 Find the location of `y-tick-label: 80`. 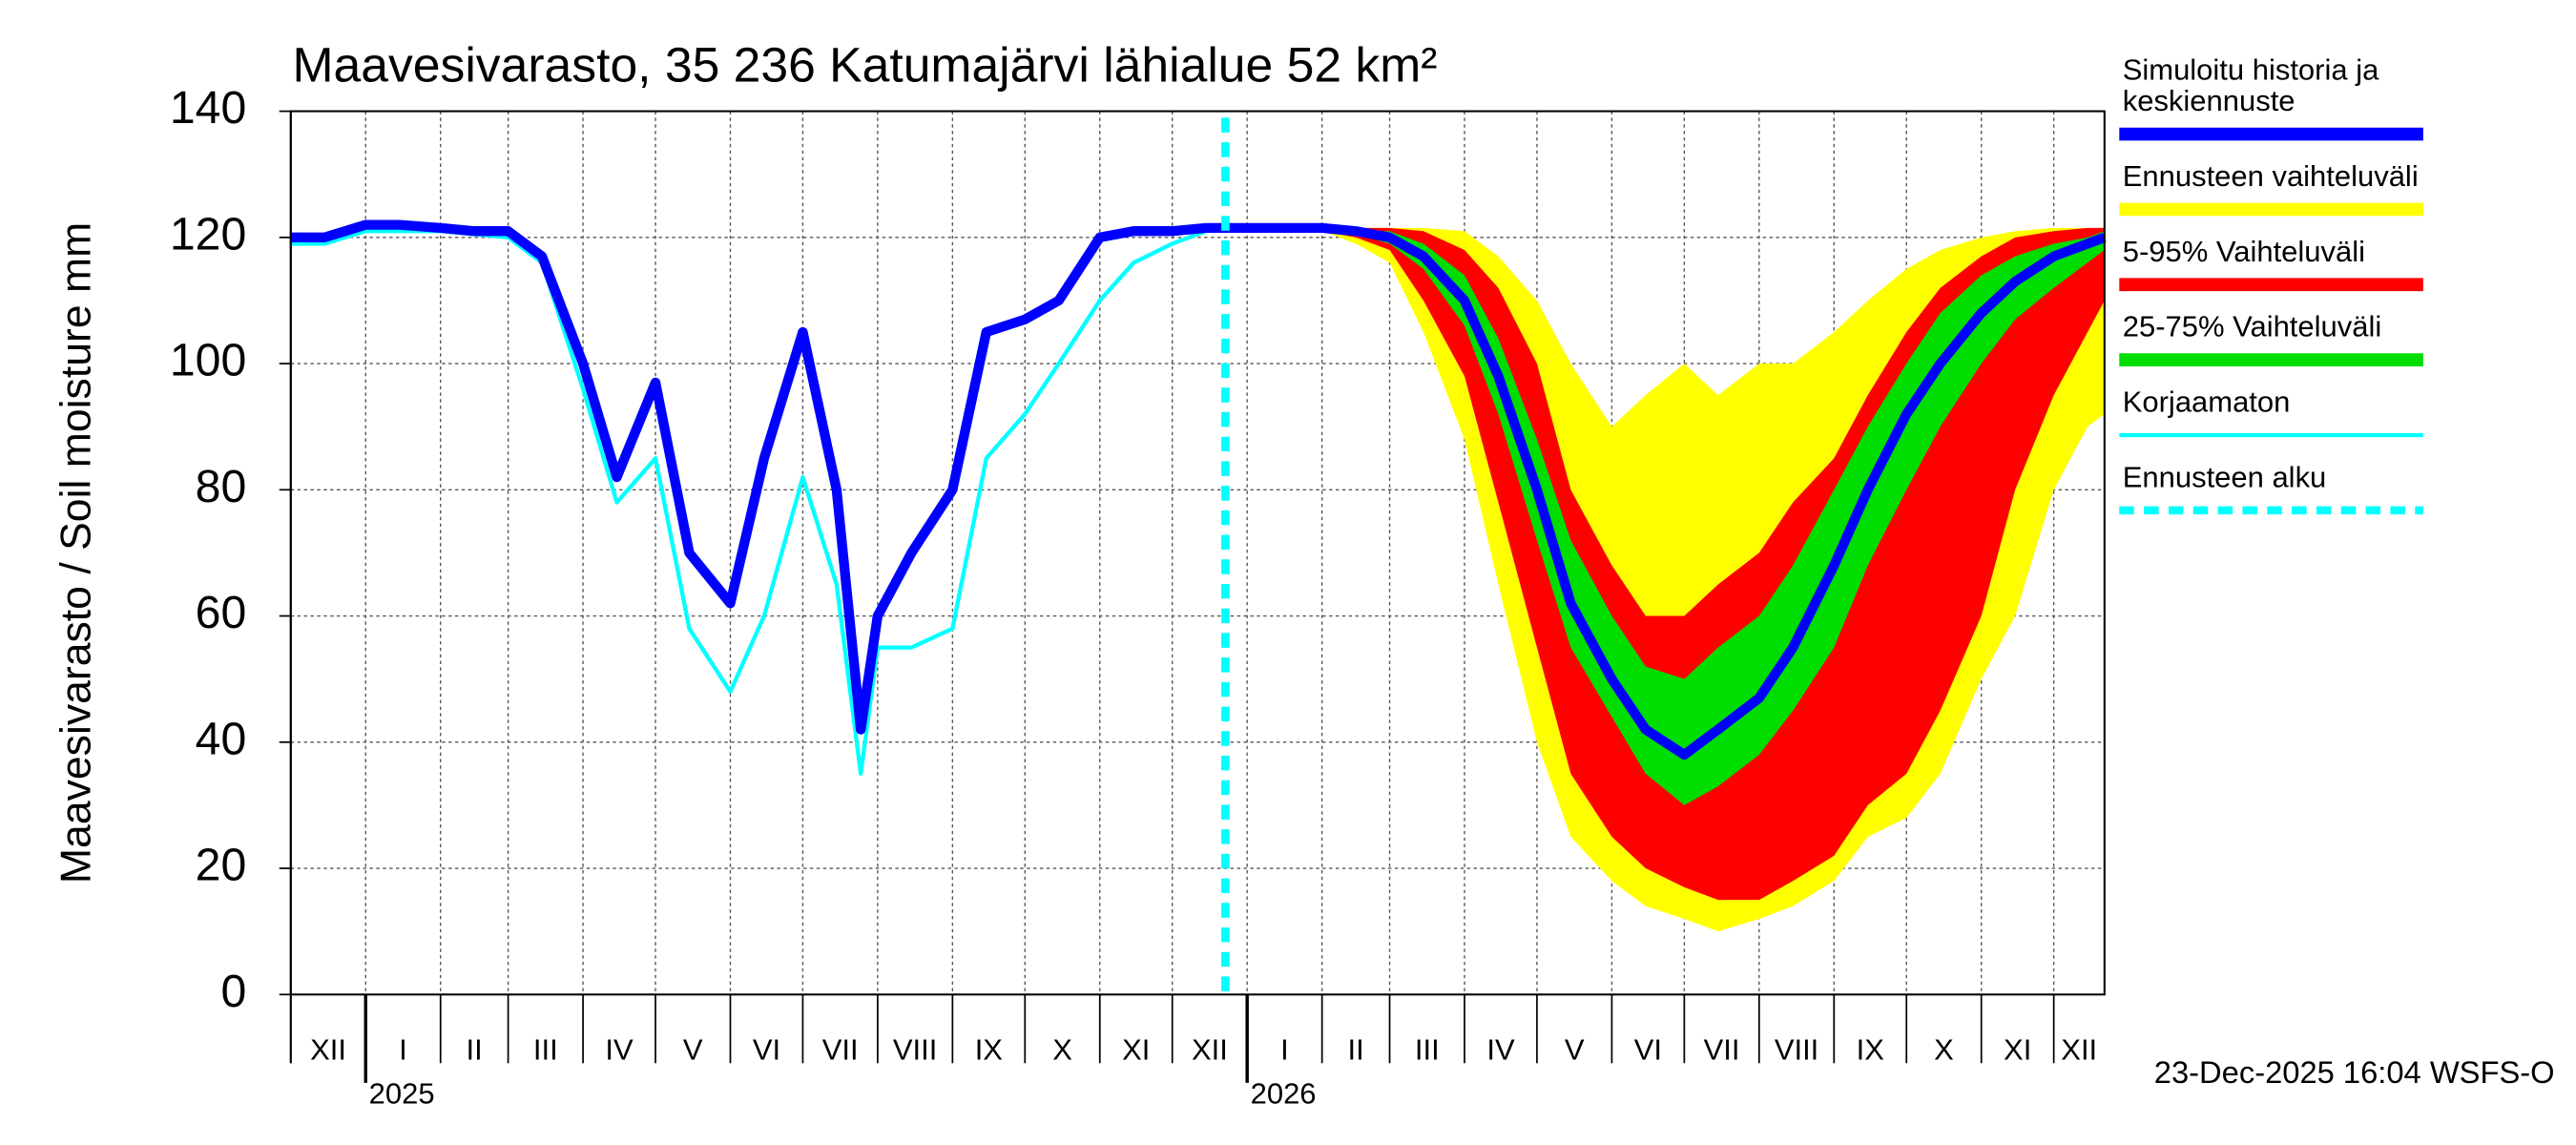

y-tick-label: 80 is located at coordinates (221, 486).